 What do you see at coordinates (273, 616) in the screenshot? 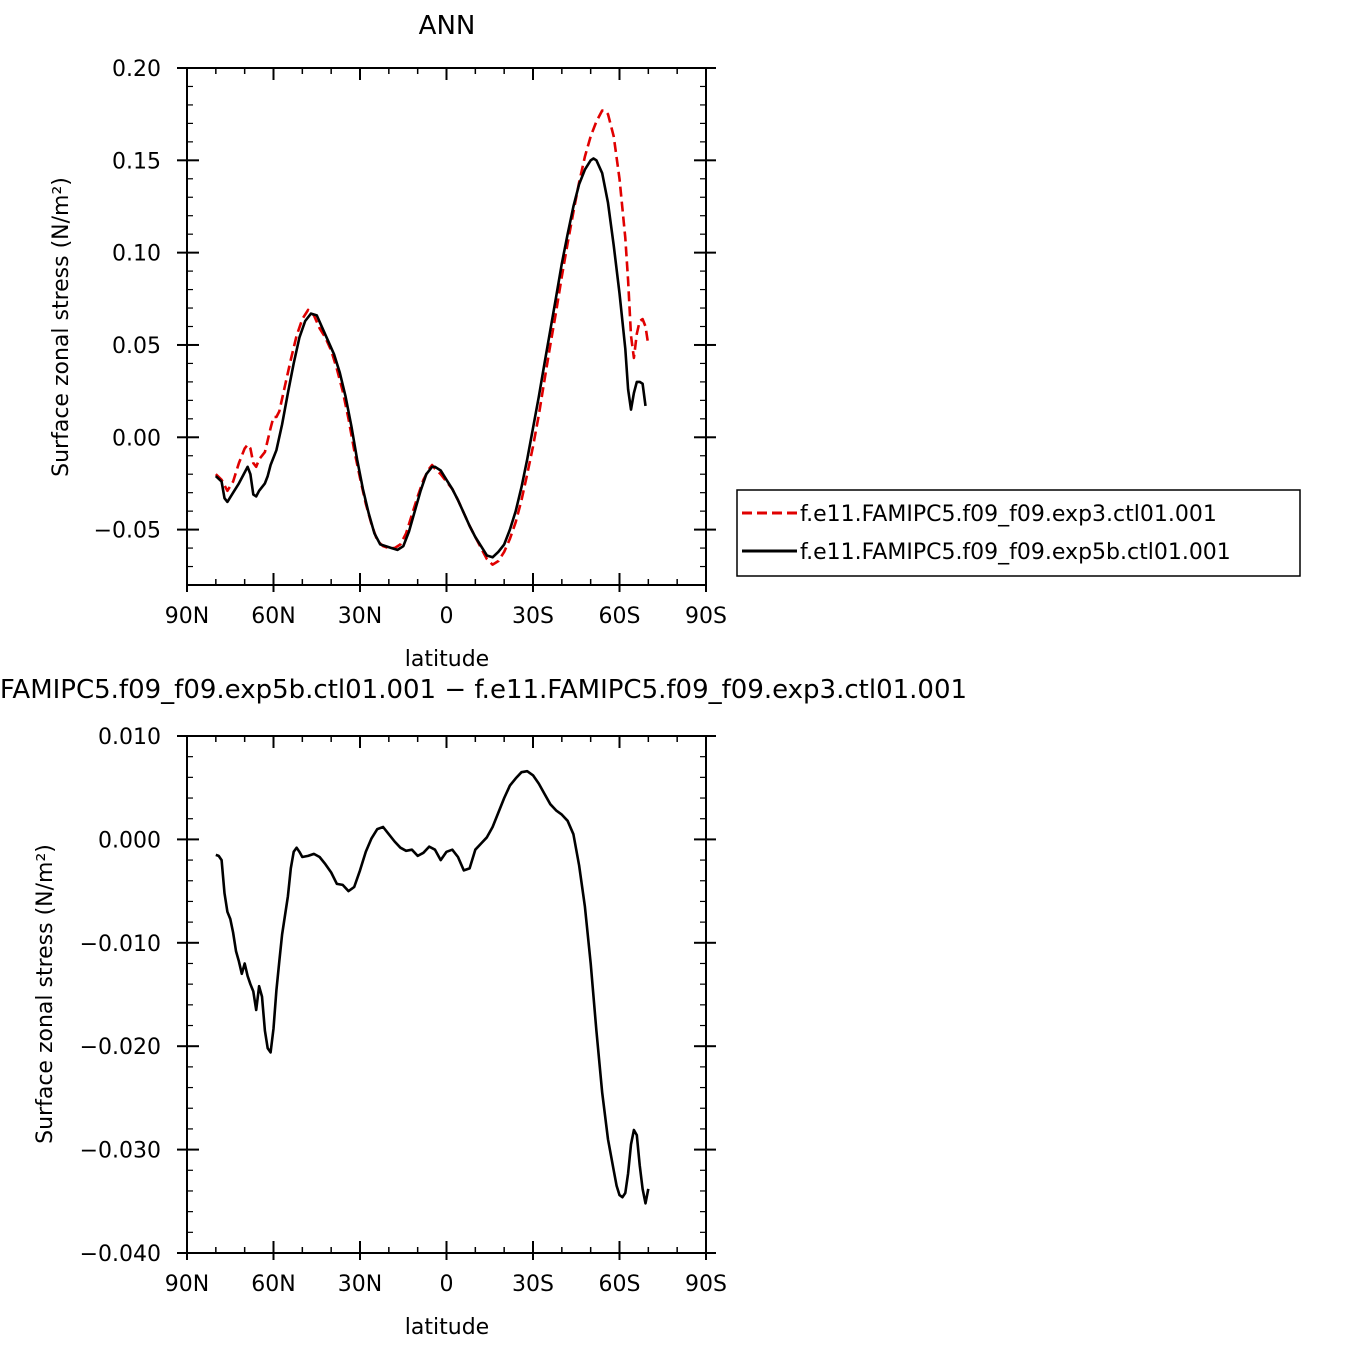
I see `top-panel-x-tick-label: 60N` at bounding box center [273, 616].